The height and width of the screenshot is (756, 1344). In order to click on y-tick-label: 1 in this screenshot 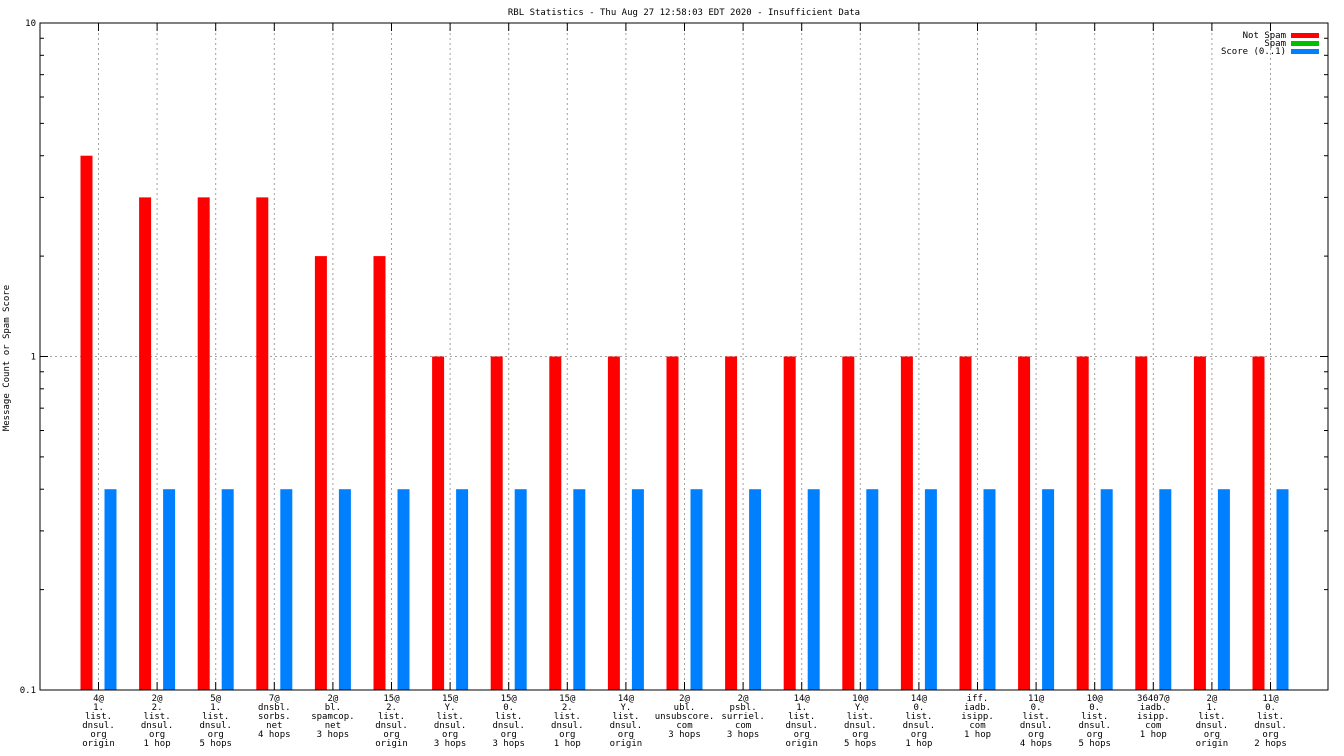, I will do `click(33, 358)`.